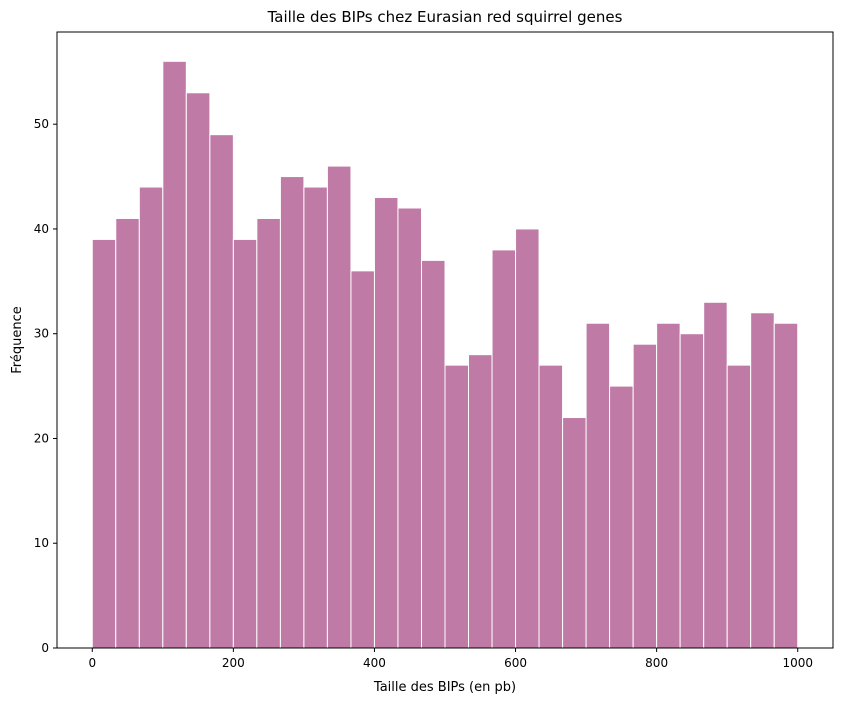  I want to click on x-tick-label: 1000, so click(797, 663).